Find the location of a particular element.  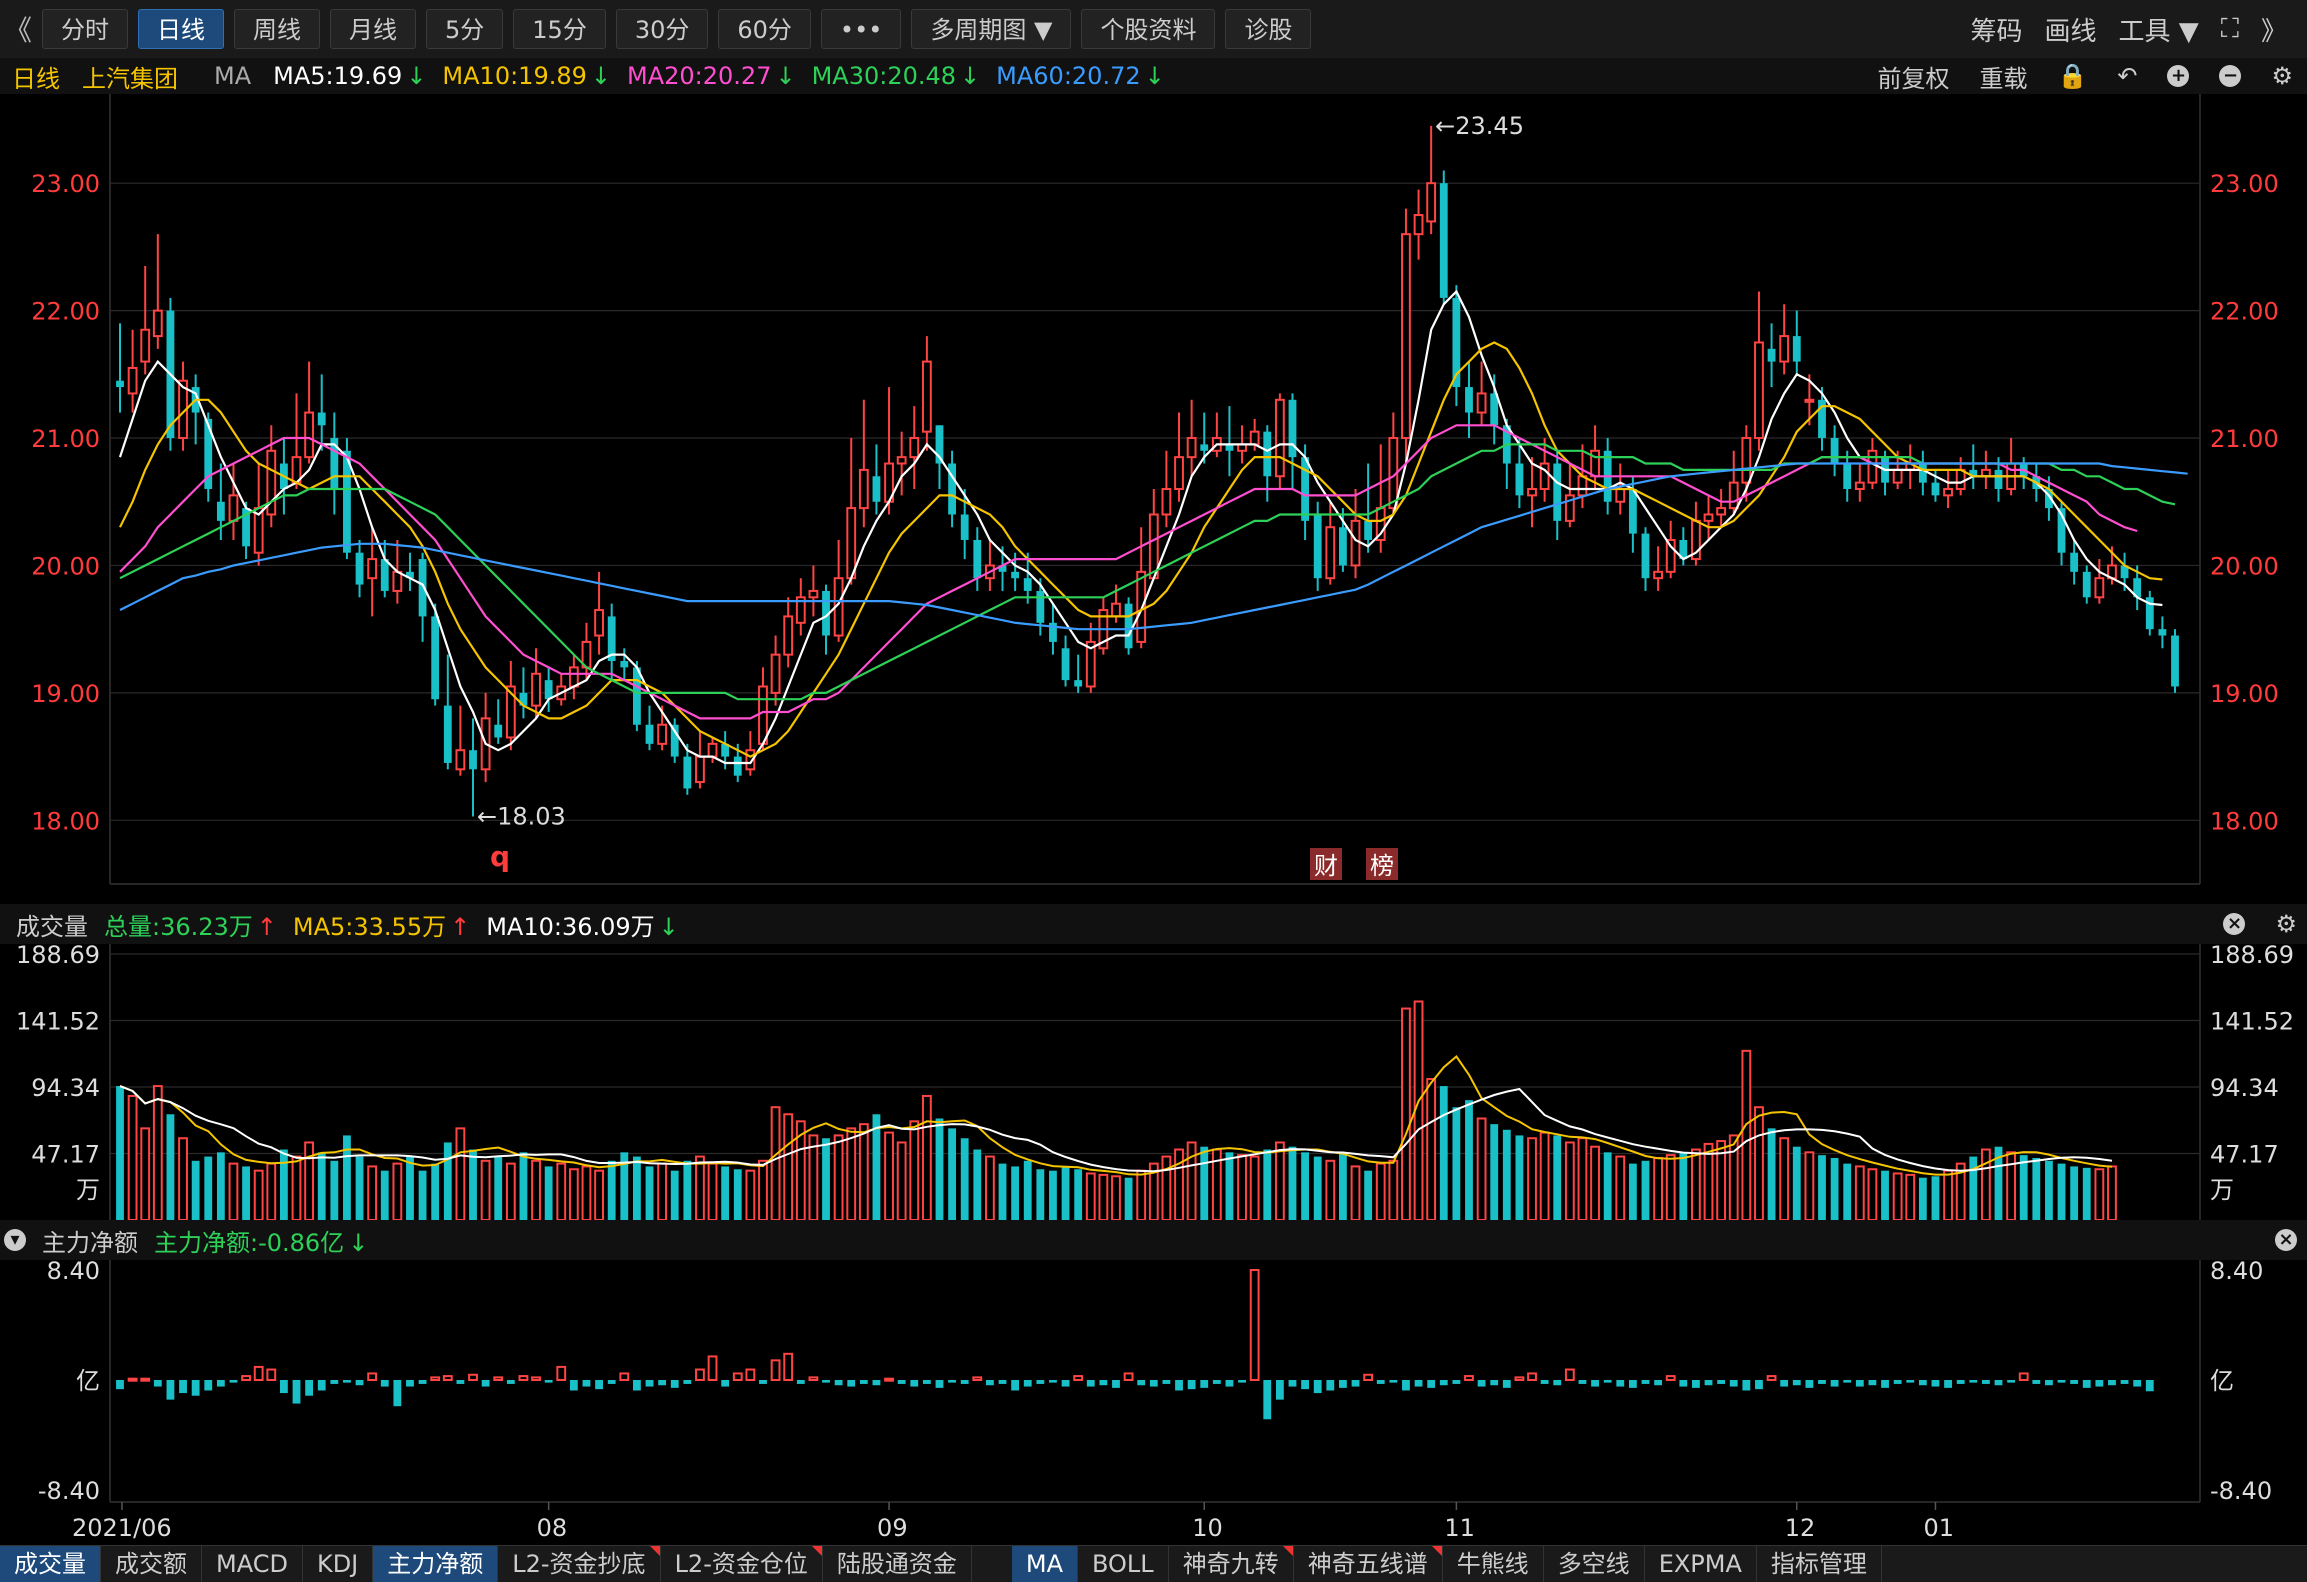

period-tab-6: 30分 is located at coordinates (662, 29).